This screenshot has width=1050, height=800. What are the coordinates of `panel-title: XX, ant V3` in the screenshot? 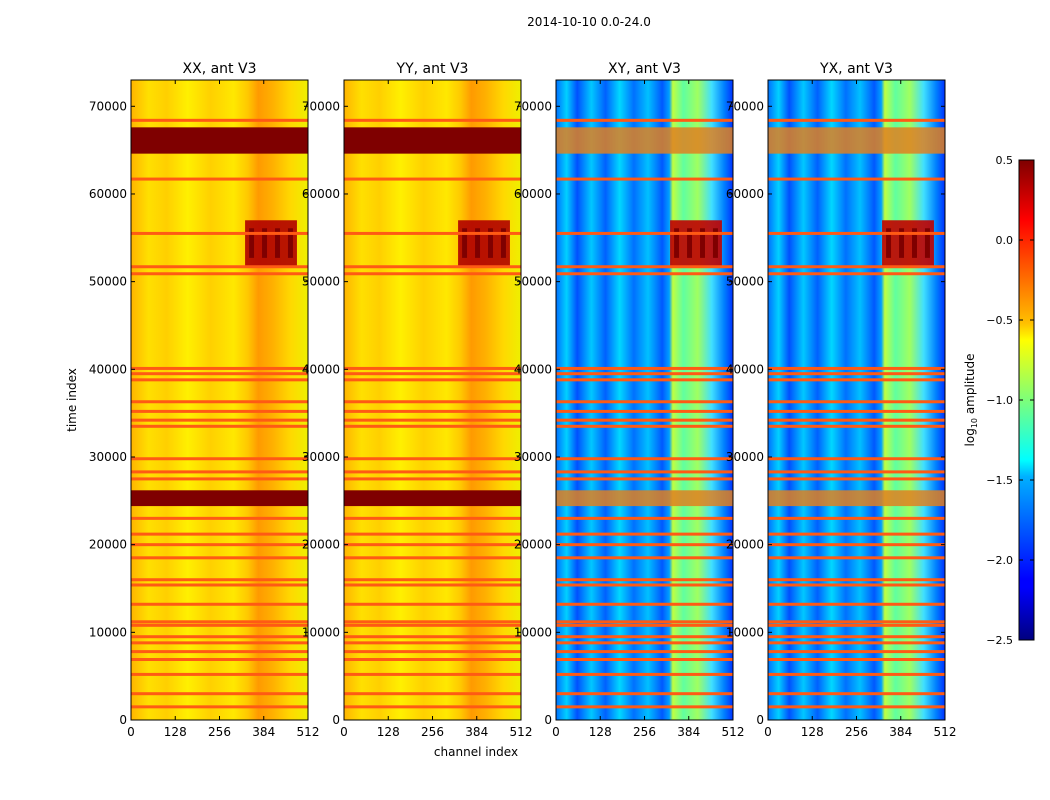 It's located at (220, 69).